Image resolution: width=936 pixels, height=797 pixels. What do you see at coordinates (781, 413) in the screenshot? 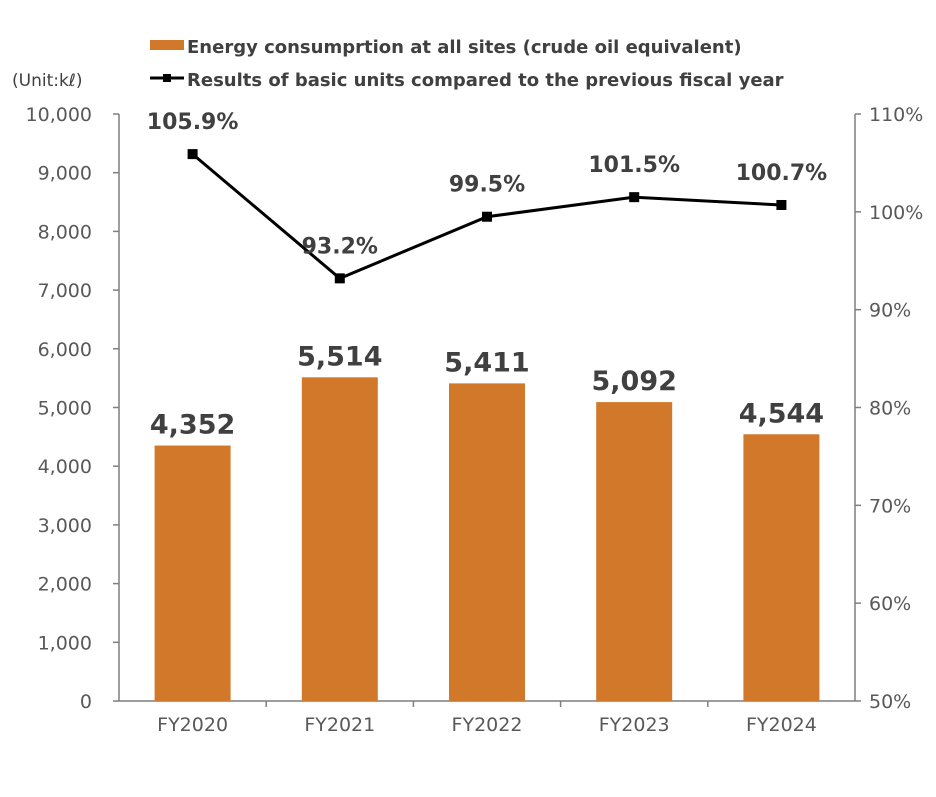
I see `bar-data-label: 4,544` at bounding box center [781, 413].